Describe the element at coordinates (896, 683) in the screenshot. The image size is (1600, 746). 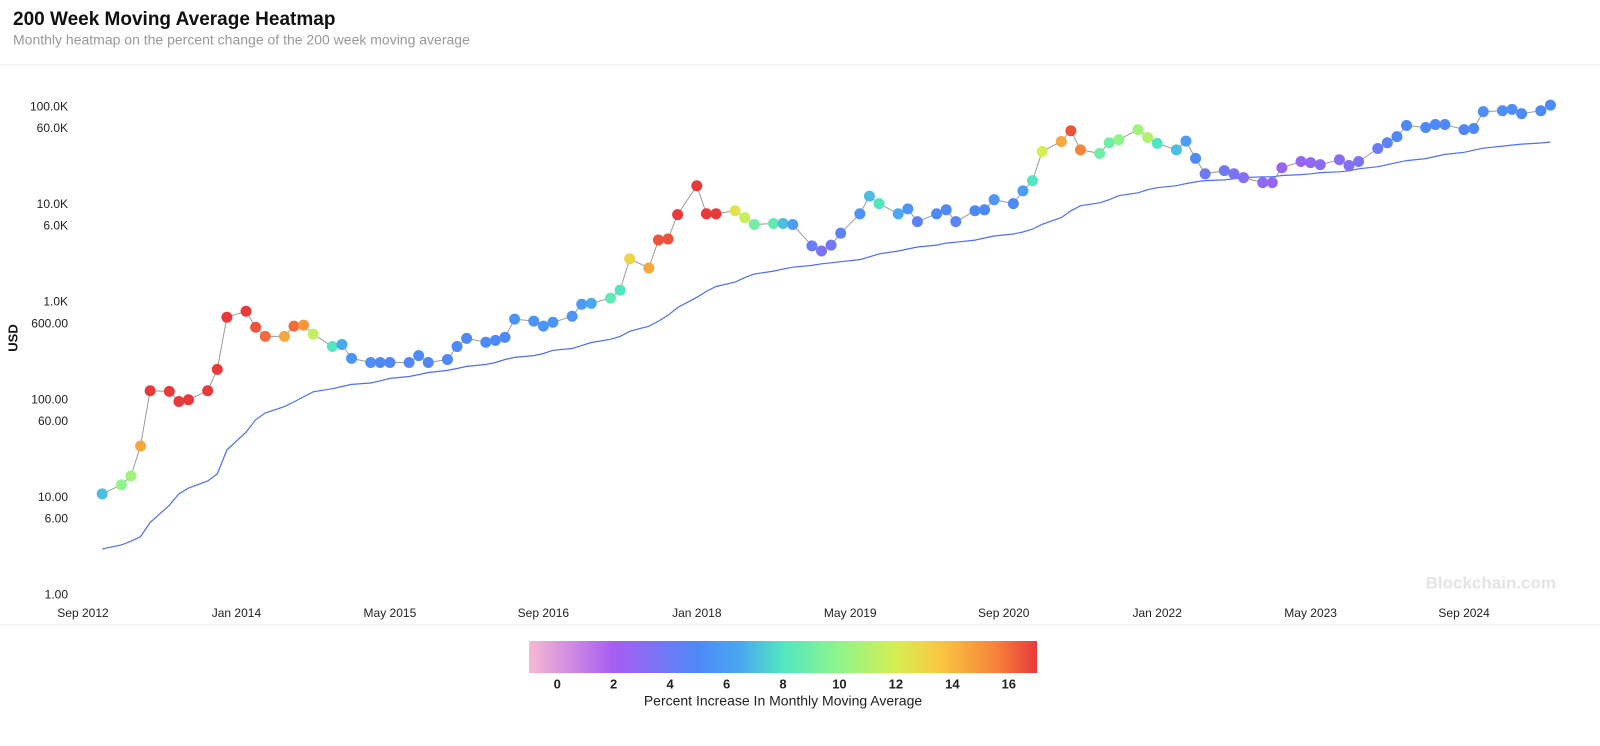
I see `colorbar-tick-label: 12` at that location.